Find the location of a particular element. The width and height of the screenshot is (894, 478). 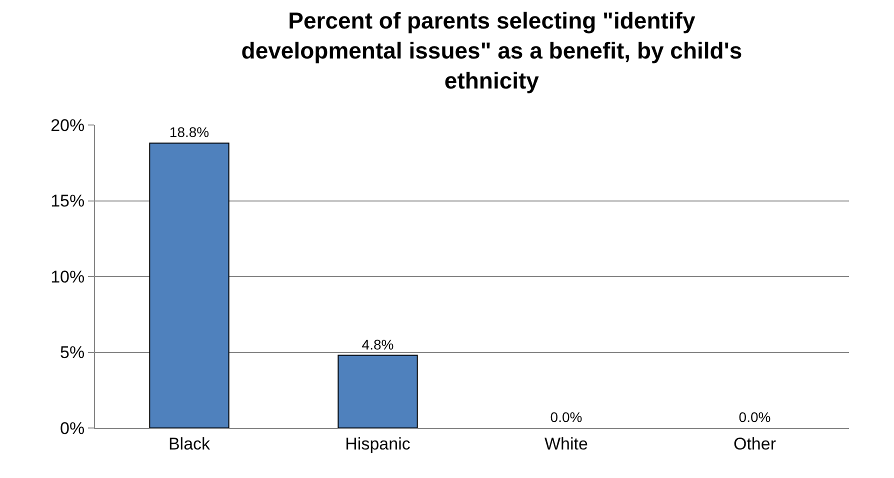

x-tick-label: Hispanic is located at coordinates (378, 444).